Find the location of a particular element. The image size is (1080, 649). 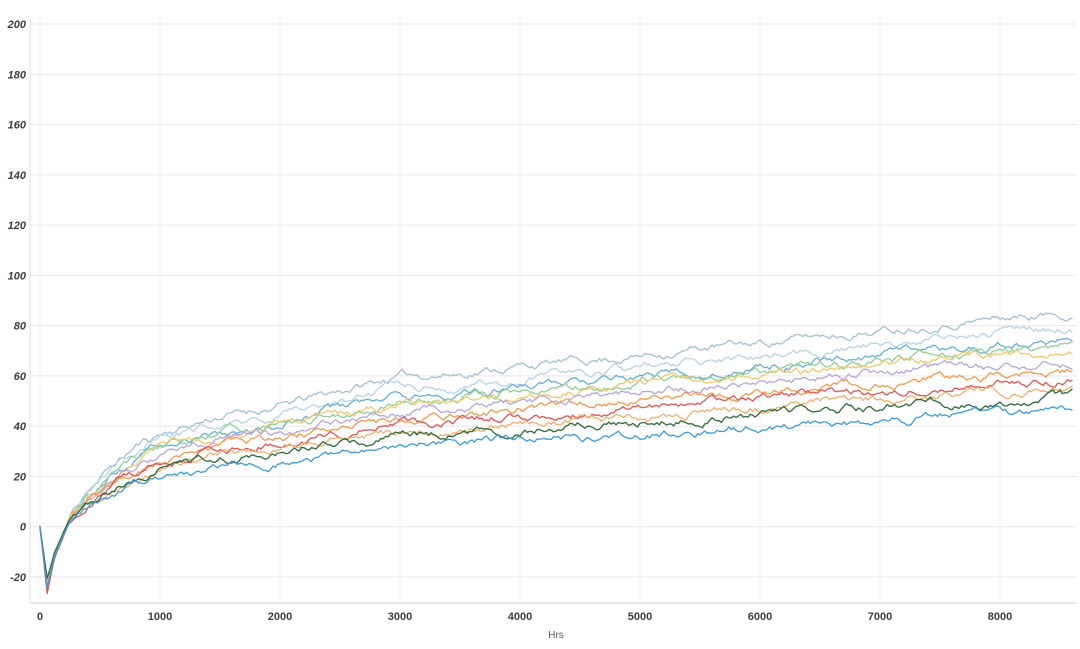

y-tick-label: 0 is located at coordinates (23, 528).